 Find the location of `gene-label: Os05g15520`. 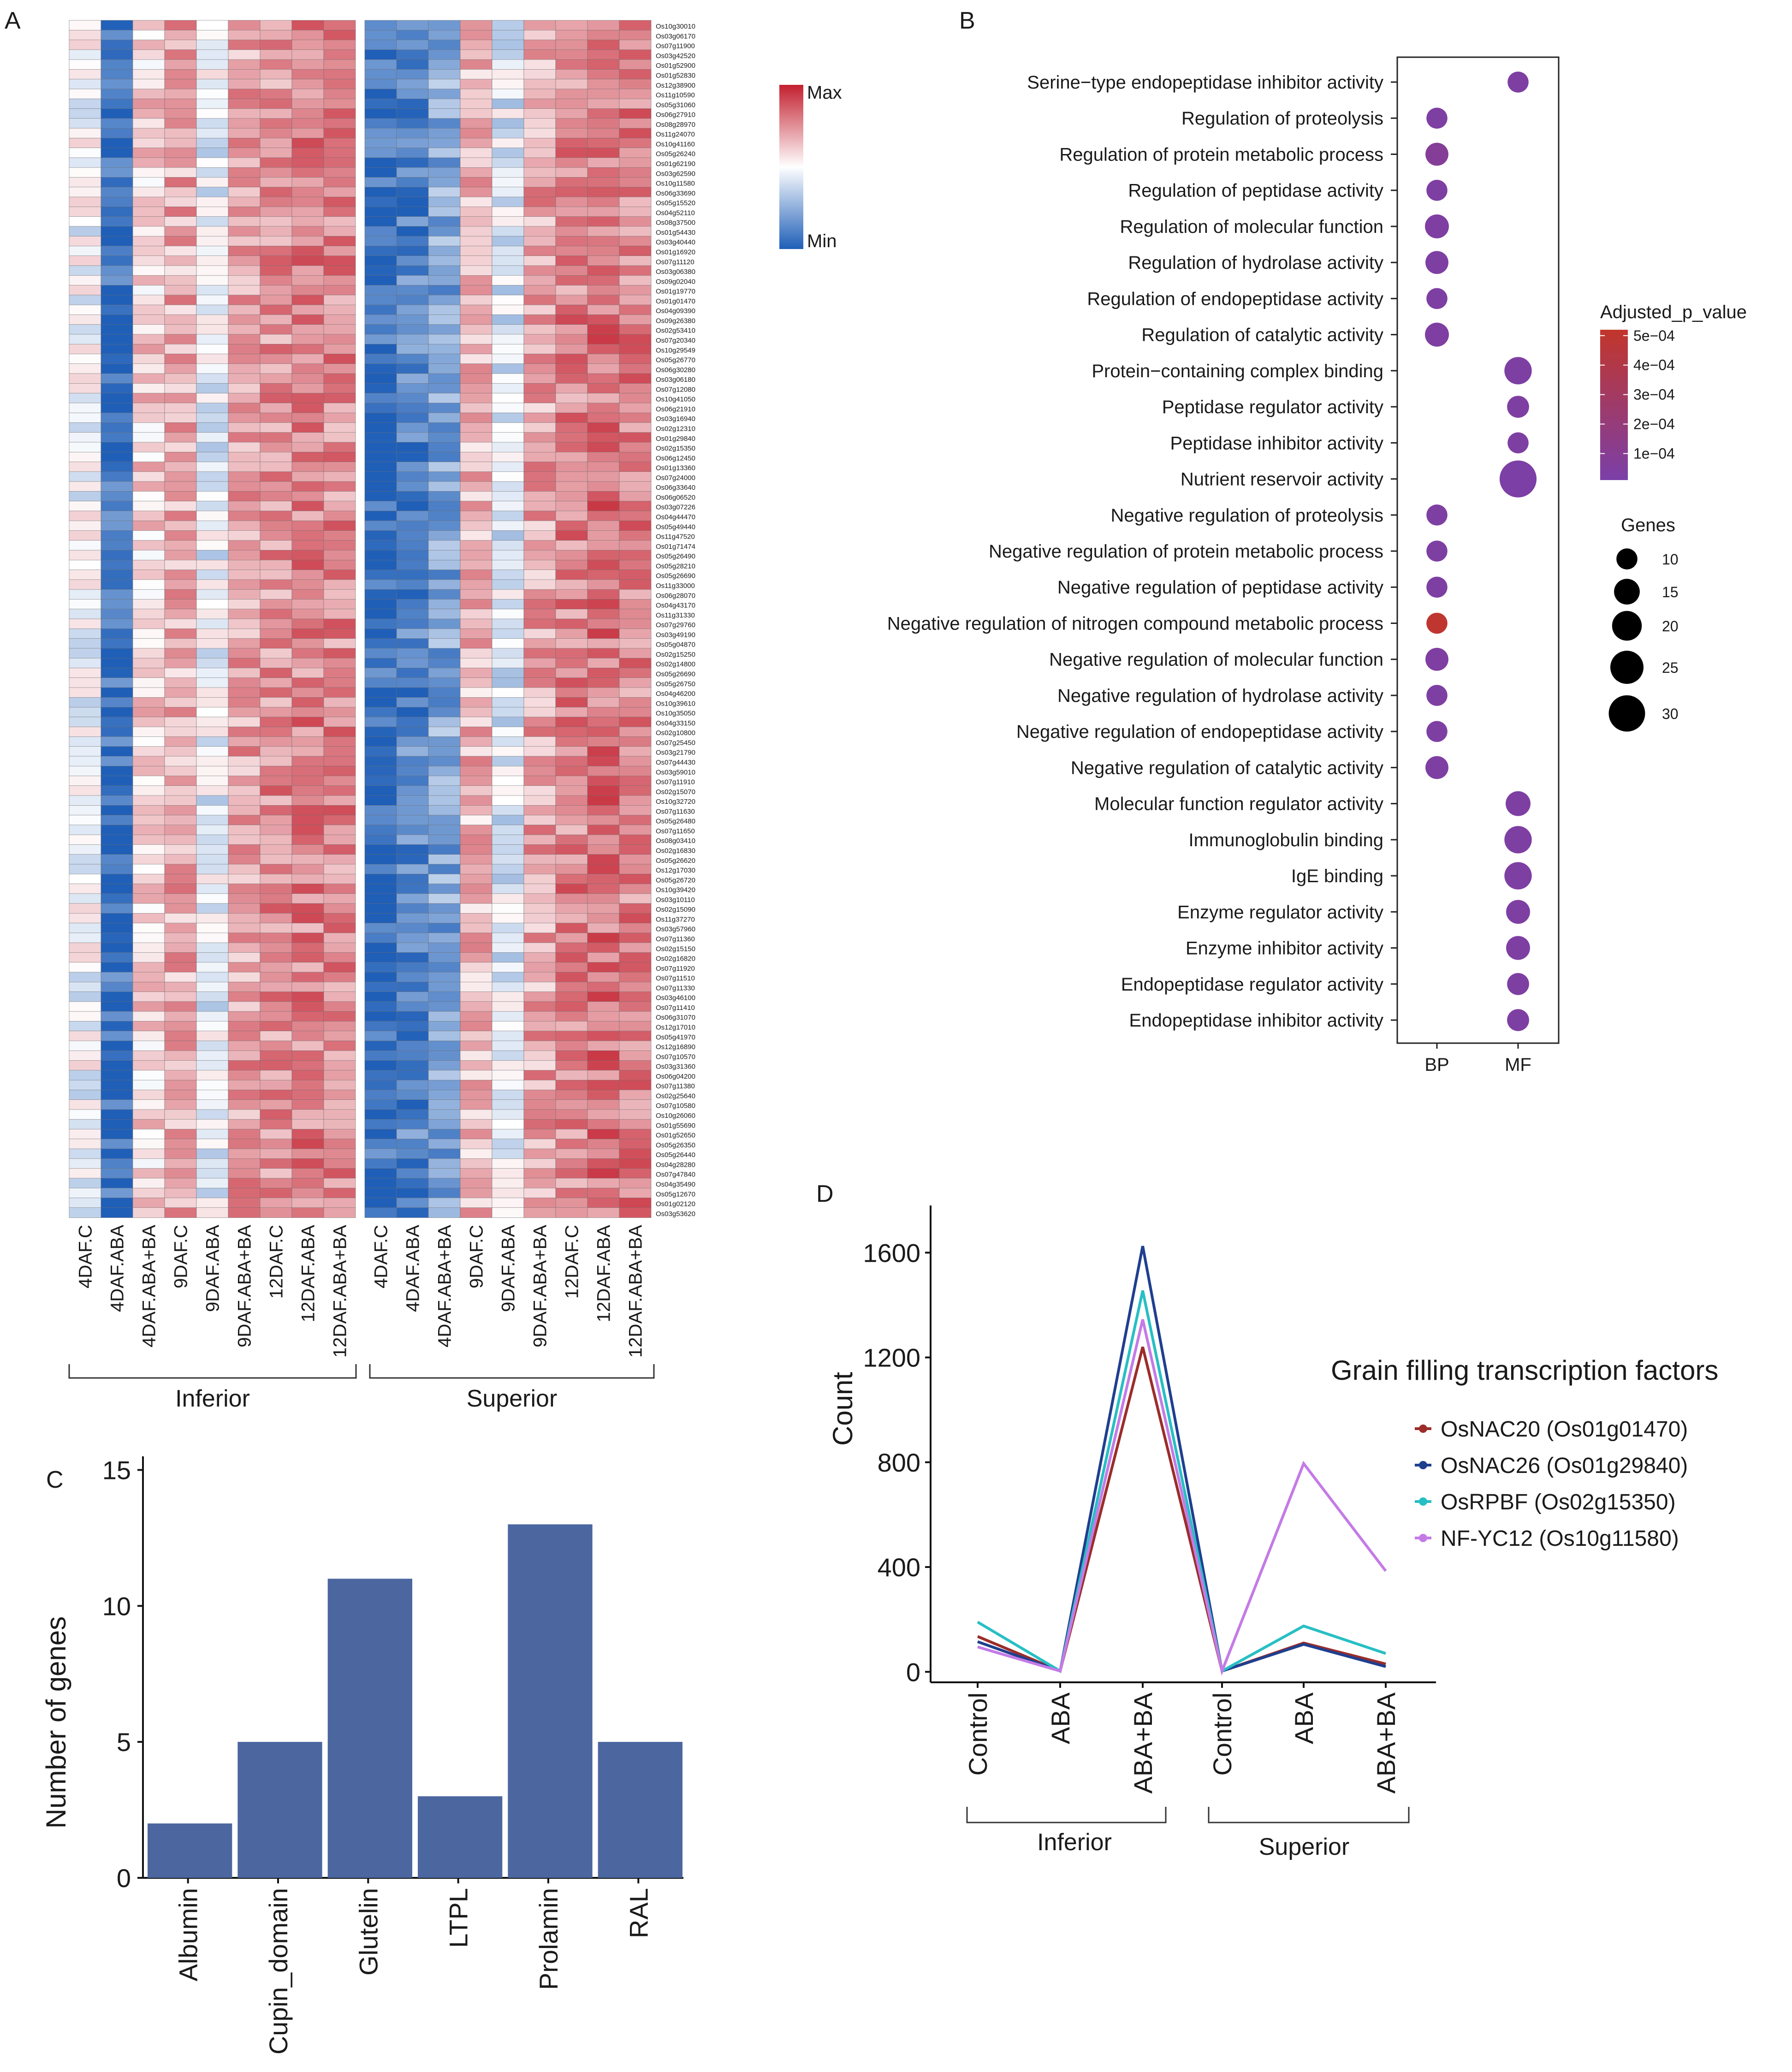

gene-label: Os05g15520 is located at coordinates (675, 203).